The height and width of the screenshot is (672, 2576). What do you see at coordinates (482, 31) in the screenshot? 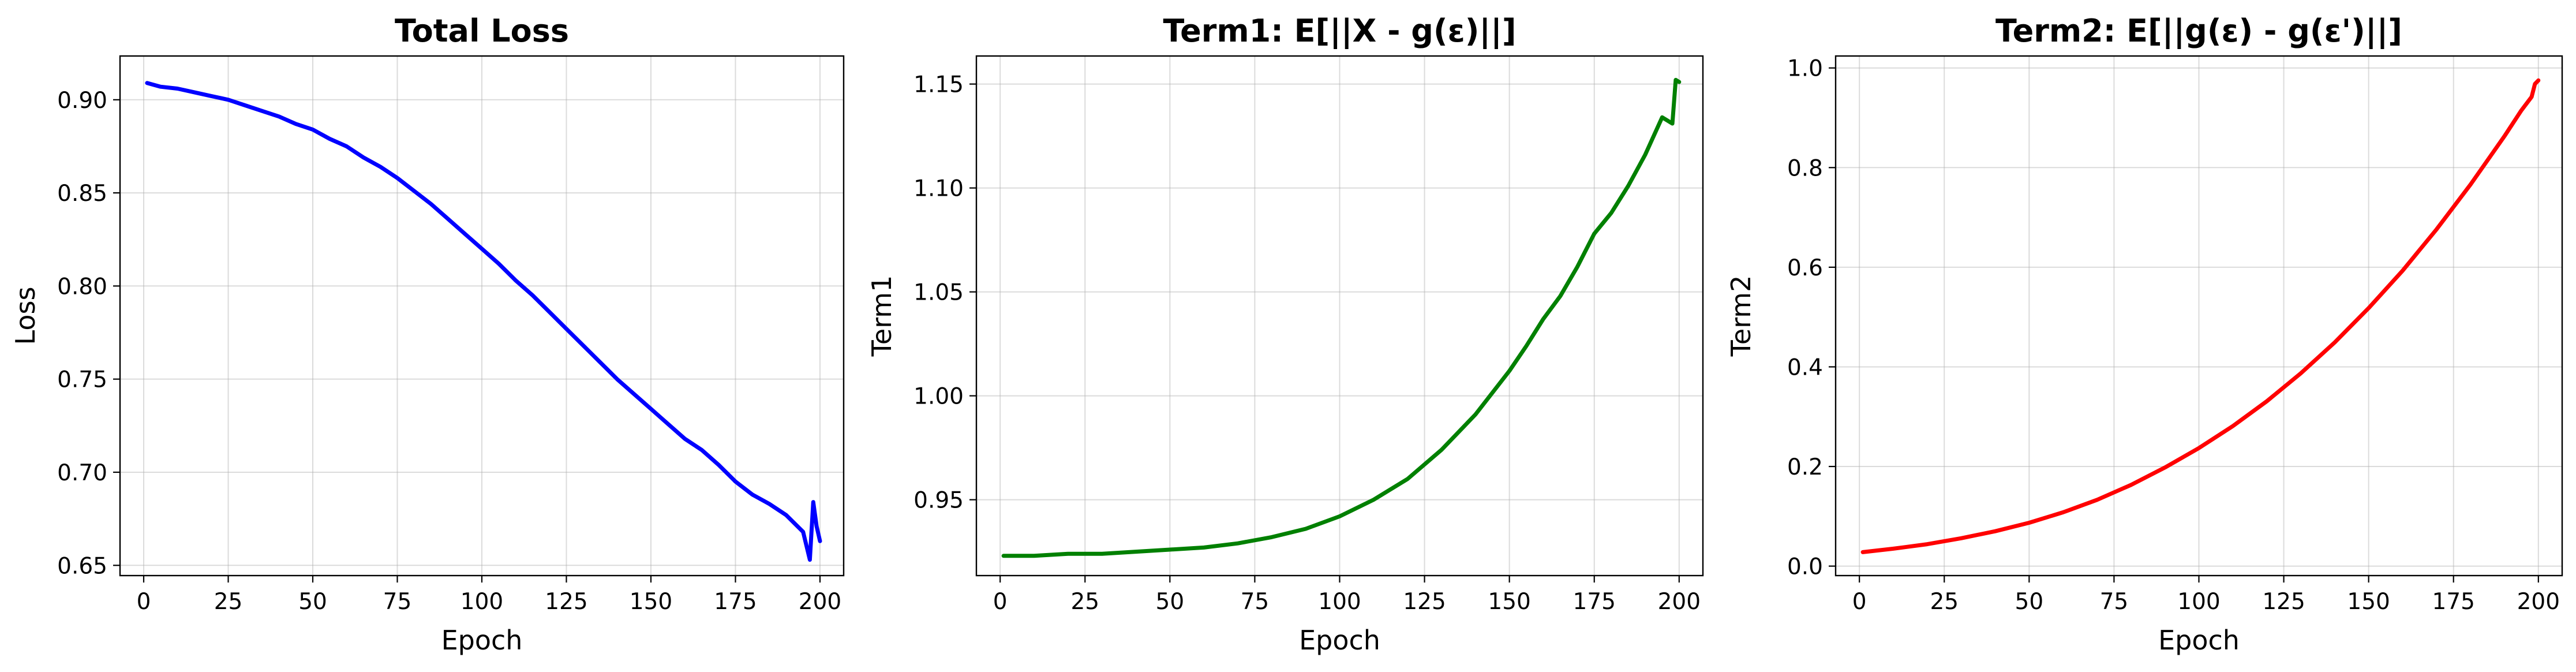
I see `chart-title: Total Loss` at bounding box center [482, 31].